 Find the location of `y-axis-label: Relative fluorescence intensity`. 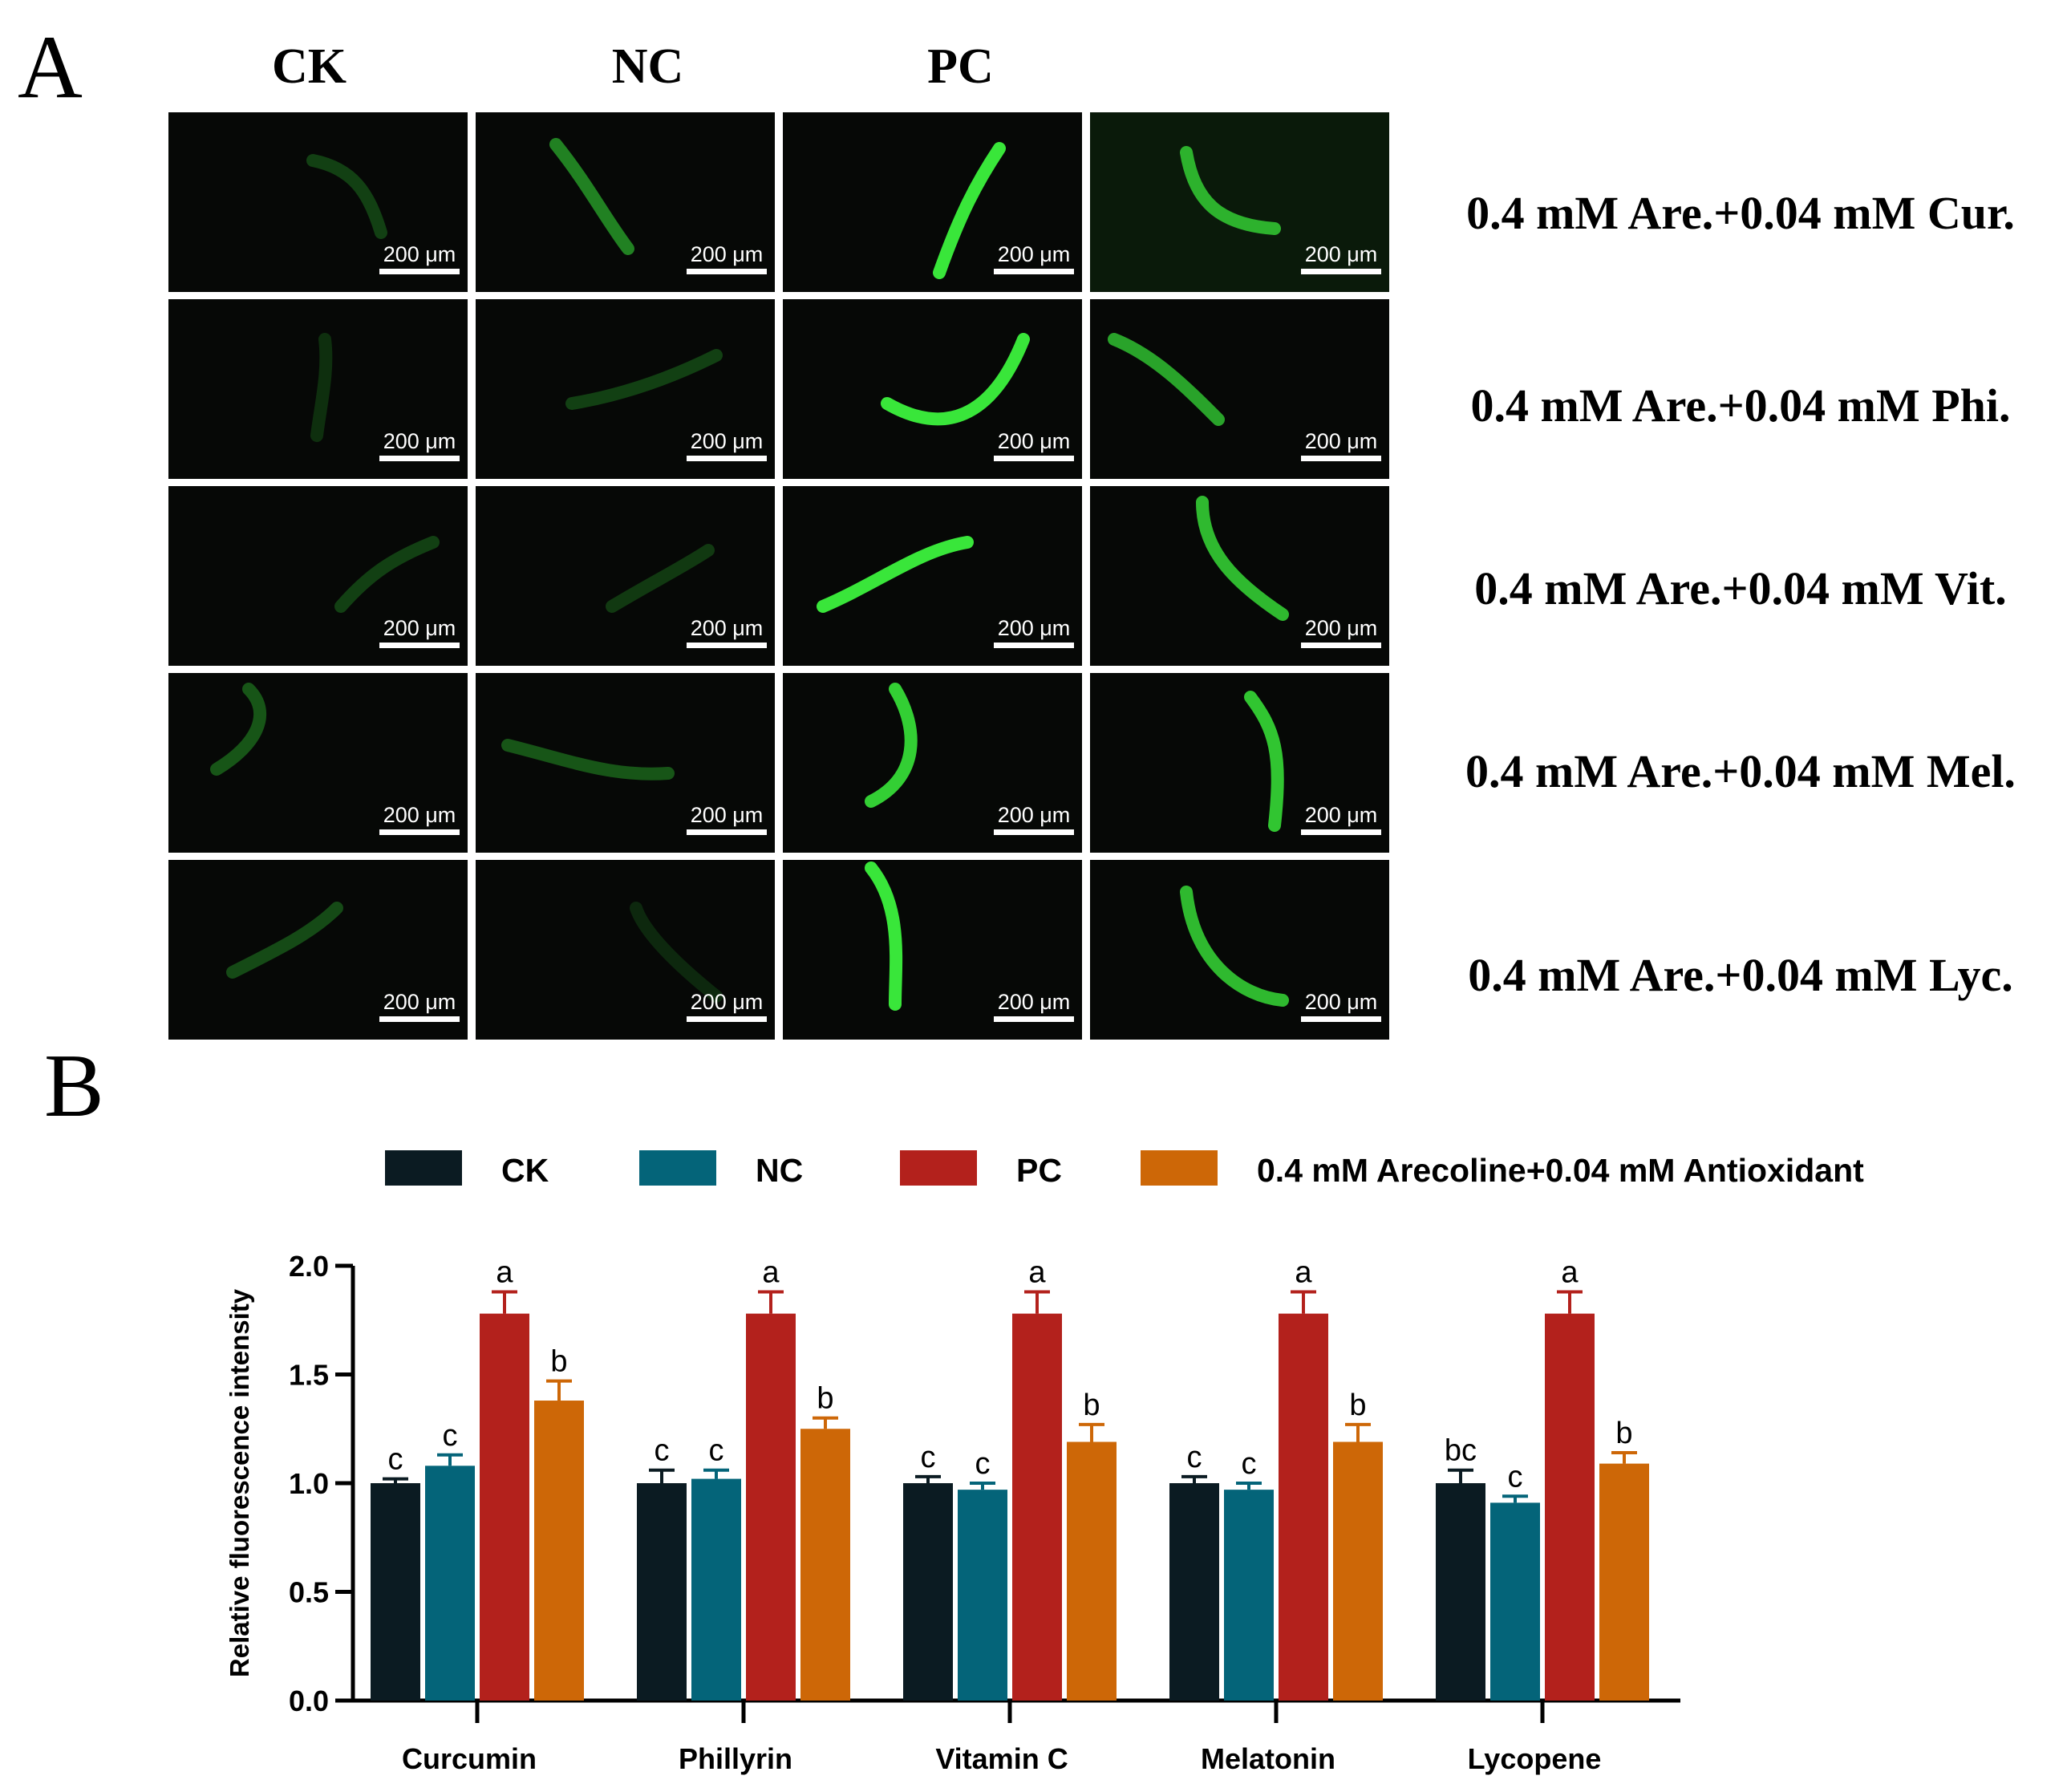

y-axis-label: Relative fluorescence intensity is located at coordinates (239, 1483).